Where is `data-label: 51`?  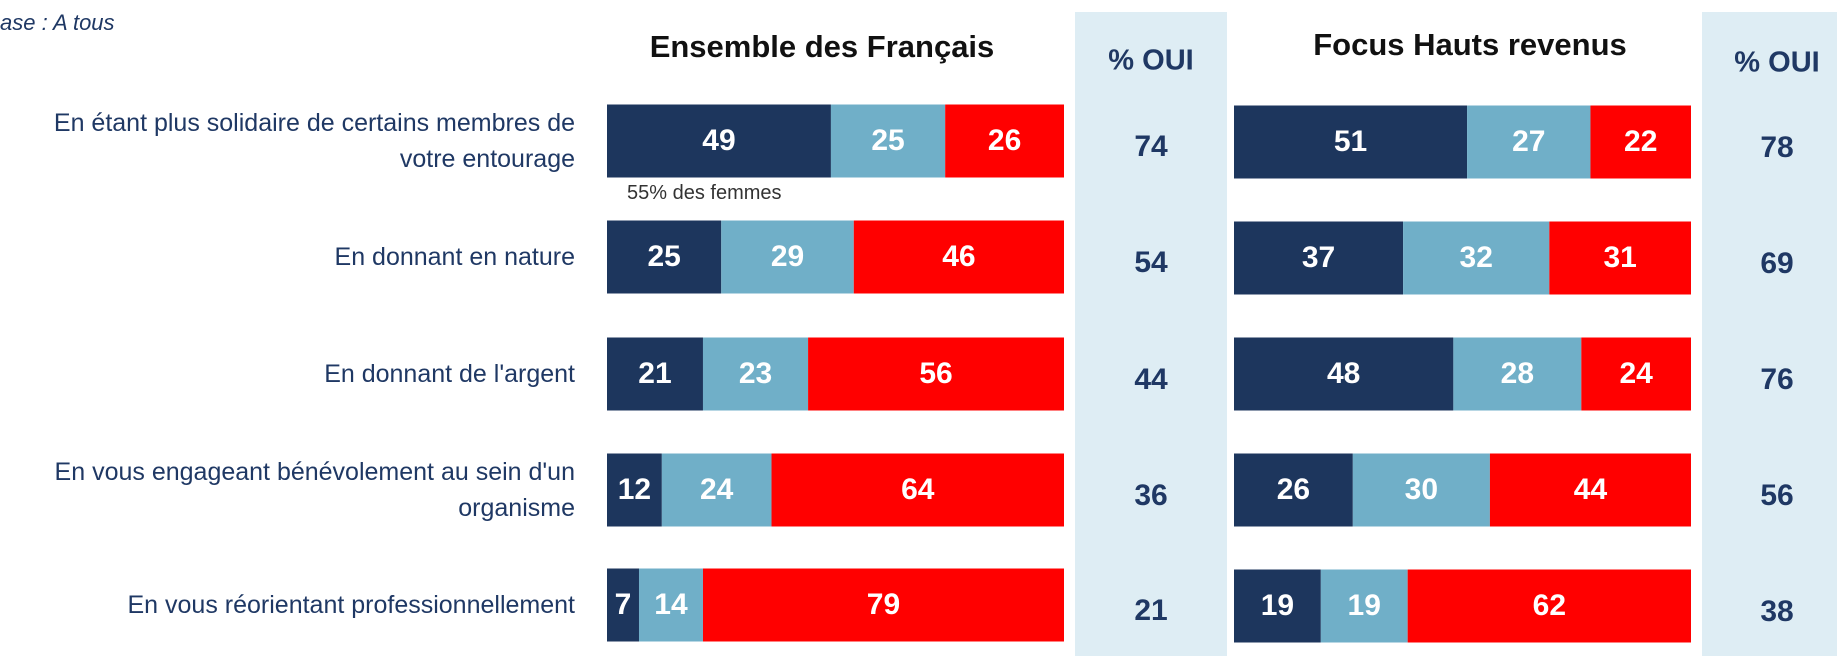 data-label: 51 is located at coordinates (1350, 141).